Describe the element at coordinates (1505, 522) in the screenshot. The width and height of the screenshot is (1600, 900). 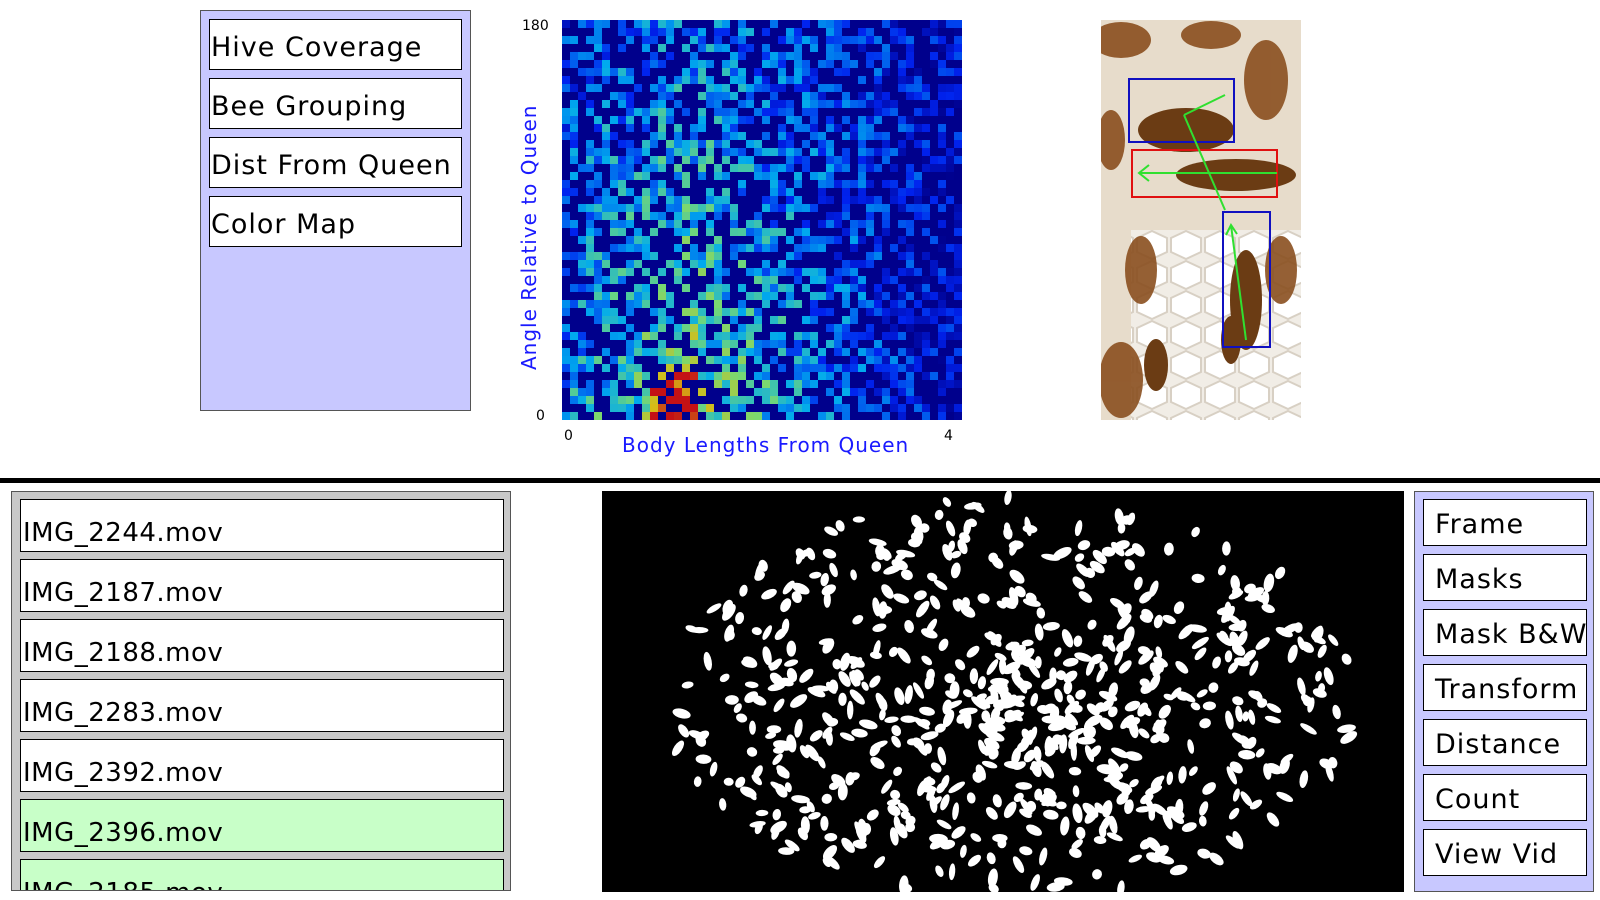
I see `frame-button: Frame` at that location.